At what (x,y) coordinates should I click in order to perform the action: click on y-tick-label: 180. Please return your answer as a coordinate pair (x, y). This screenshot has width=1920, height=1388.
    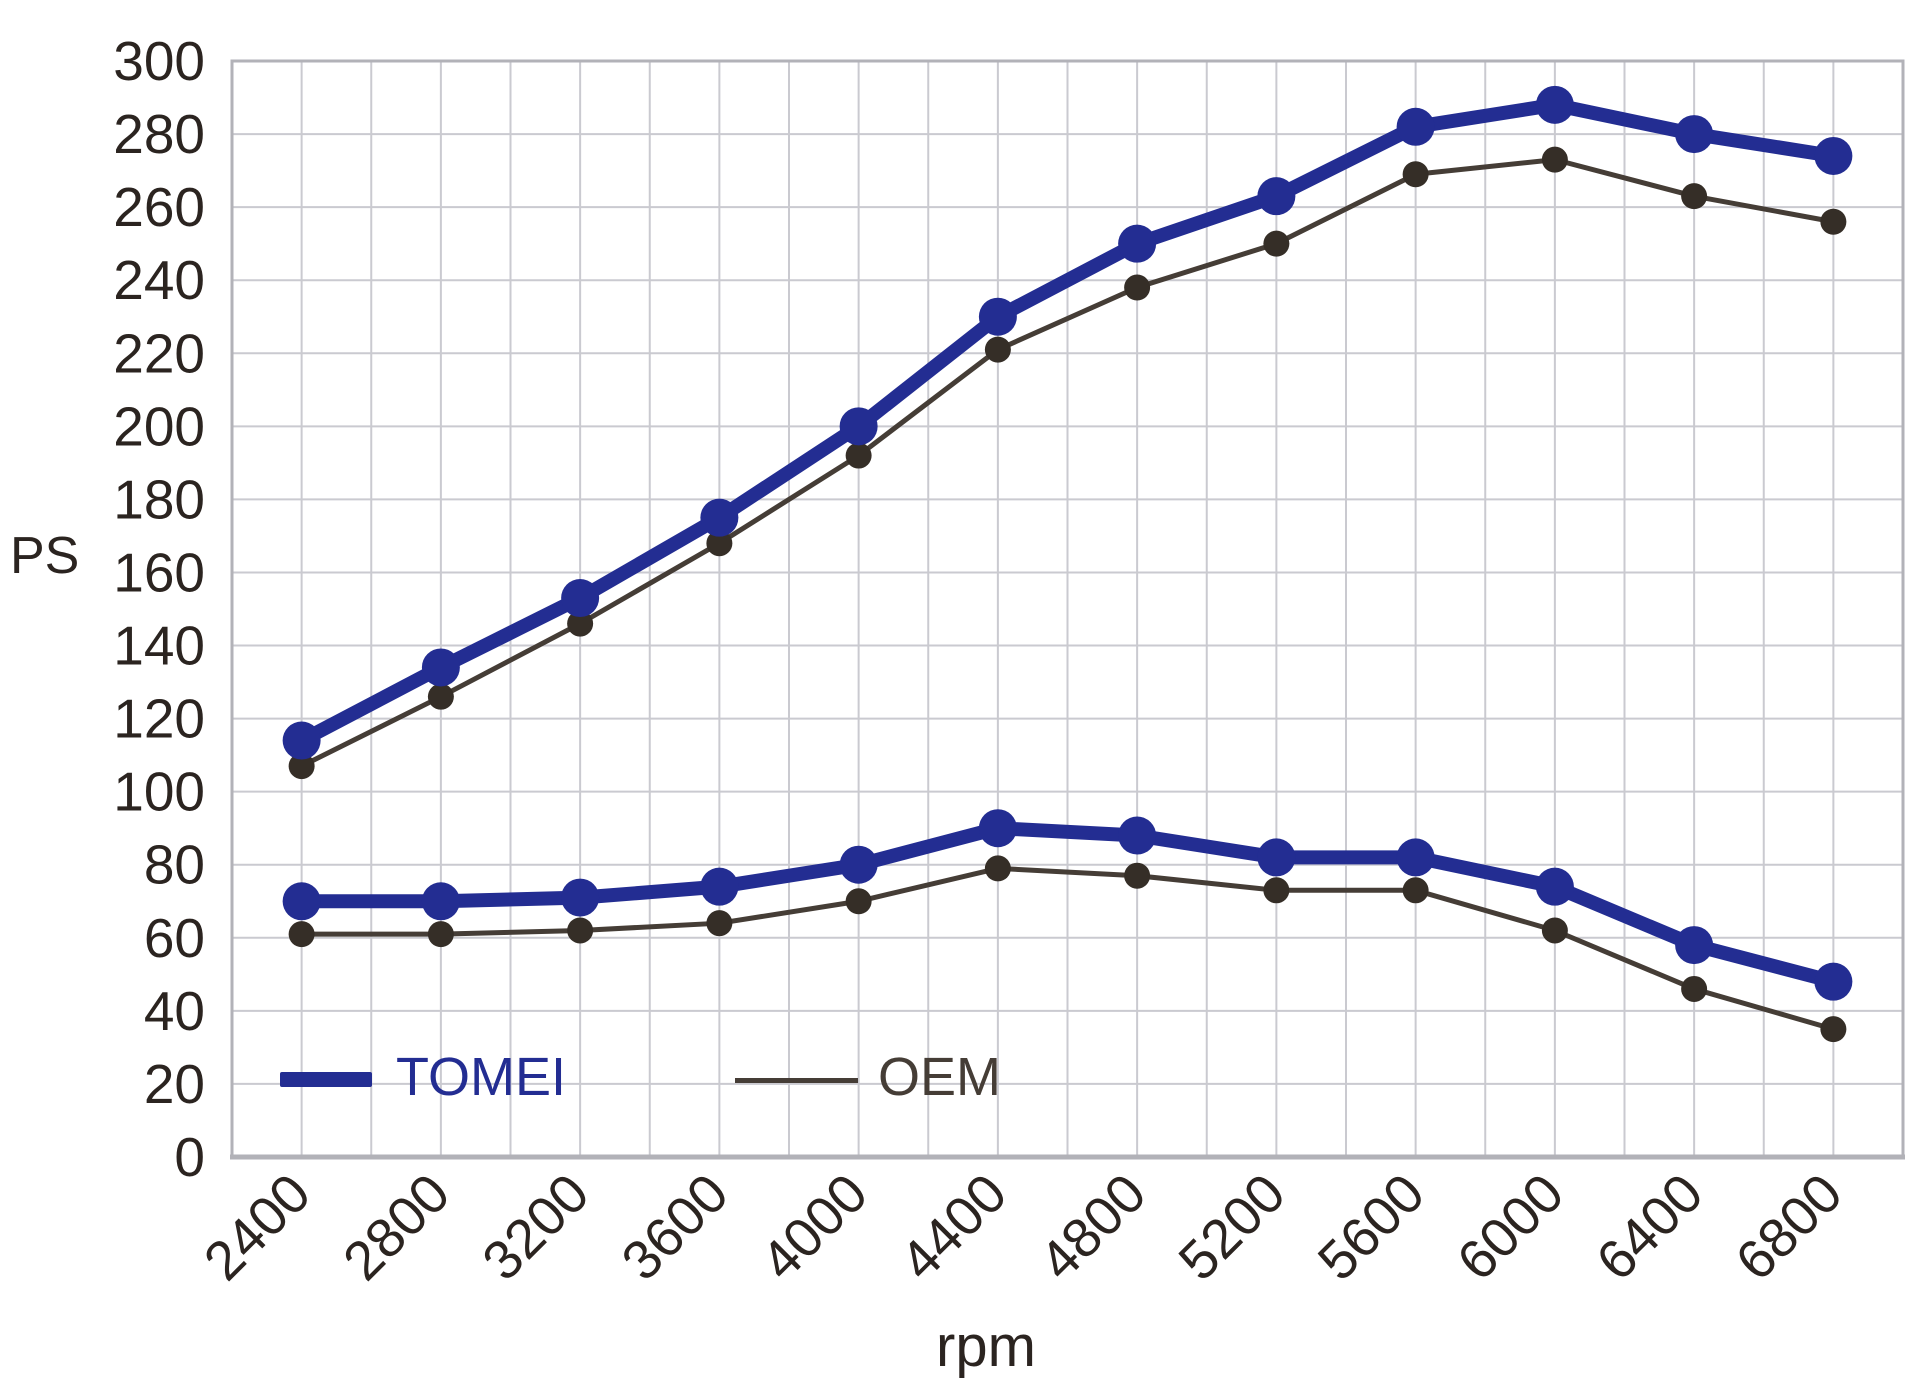
    Looking at the image, I should click on (159, 499).